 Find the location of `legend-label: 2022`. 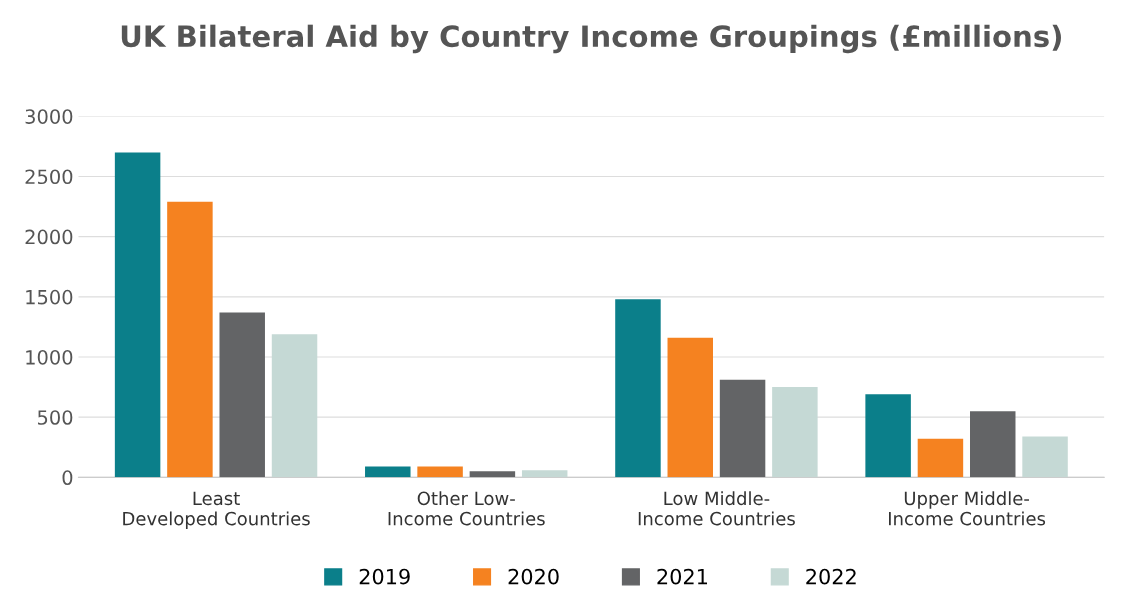

legend-label: 2022 is located at coordinates (831, 576).